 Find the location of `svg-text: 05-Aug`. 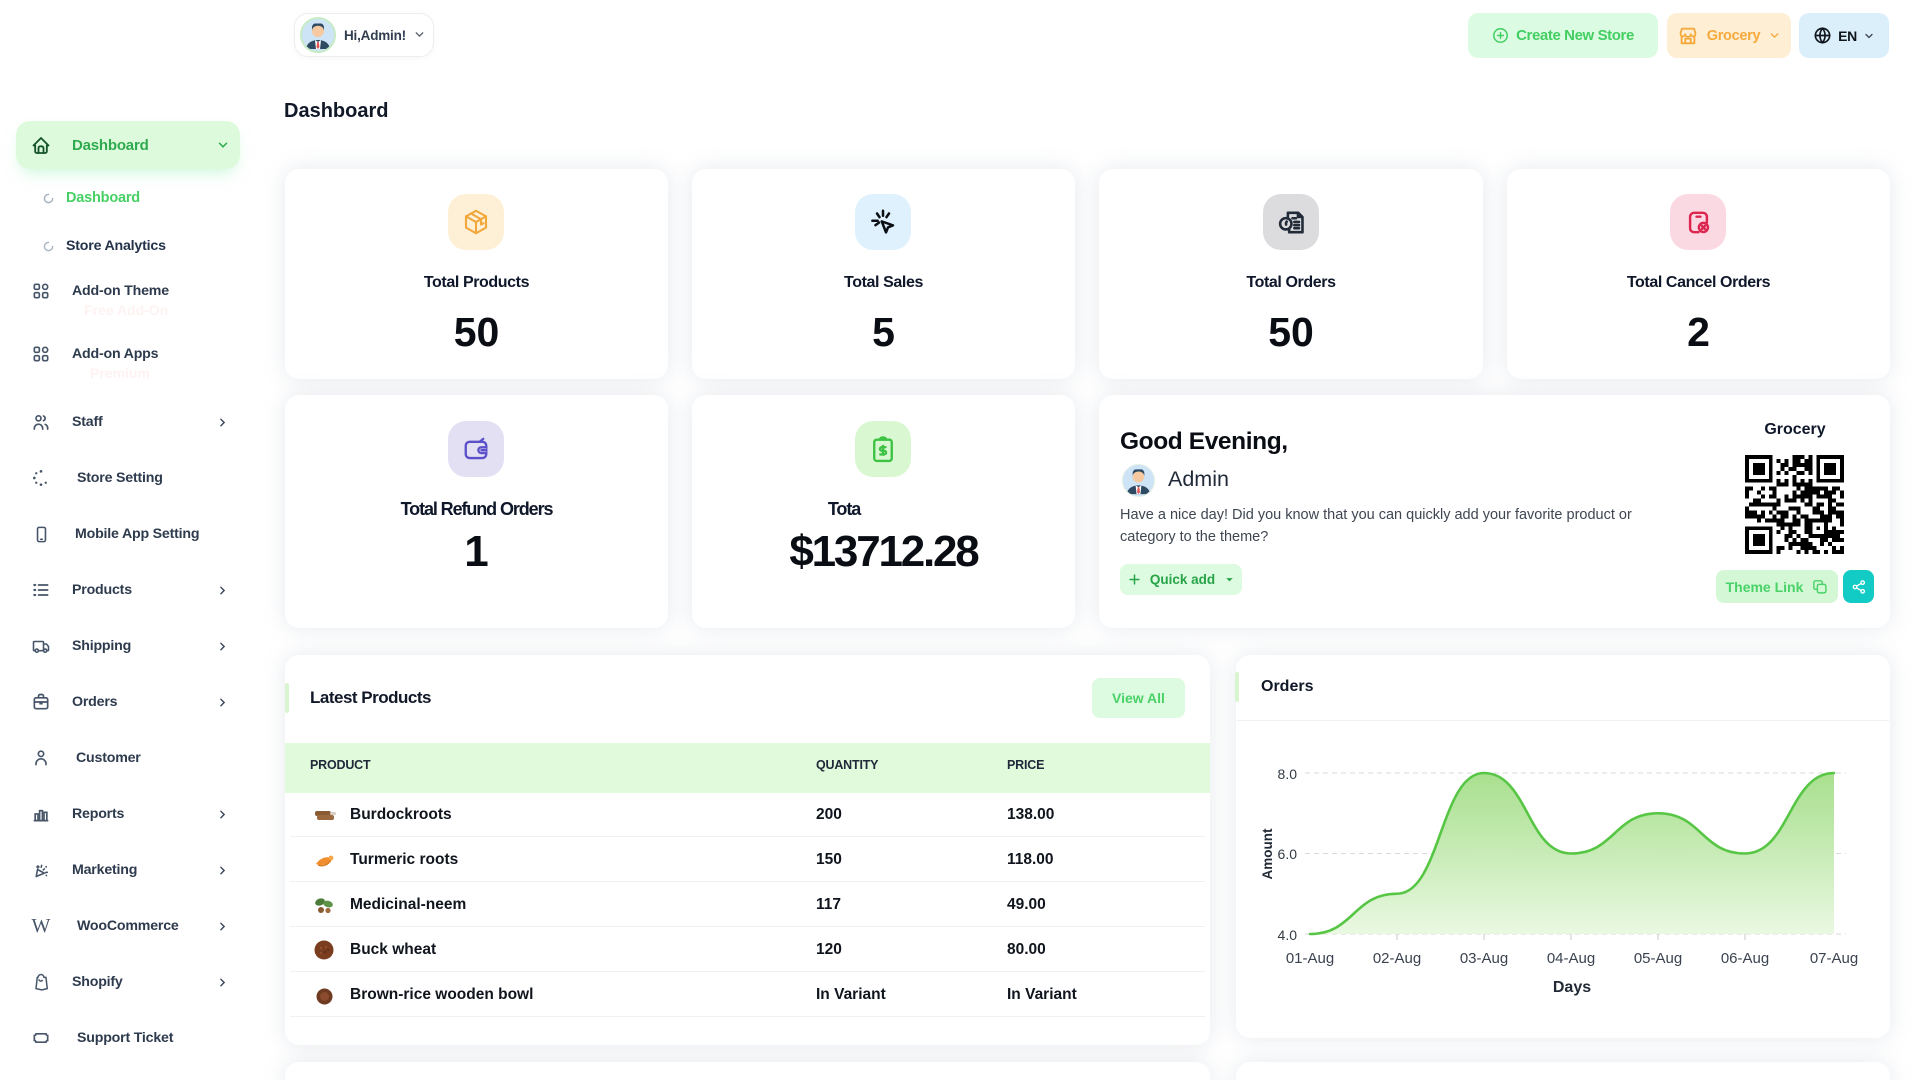

svg-text: 05-Aug is located at coordinates (1658, 958).